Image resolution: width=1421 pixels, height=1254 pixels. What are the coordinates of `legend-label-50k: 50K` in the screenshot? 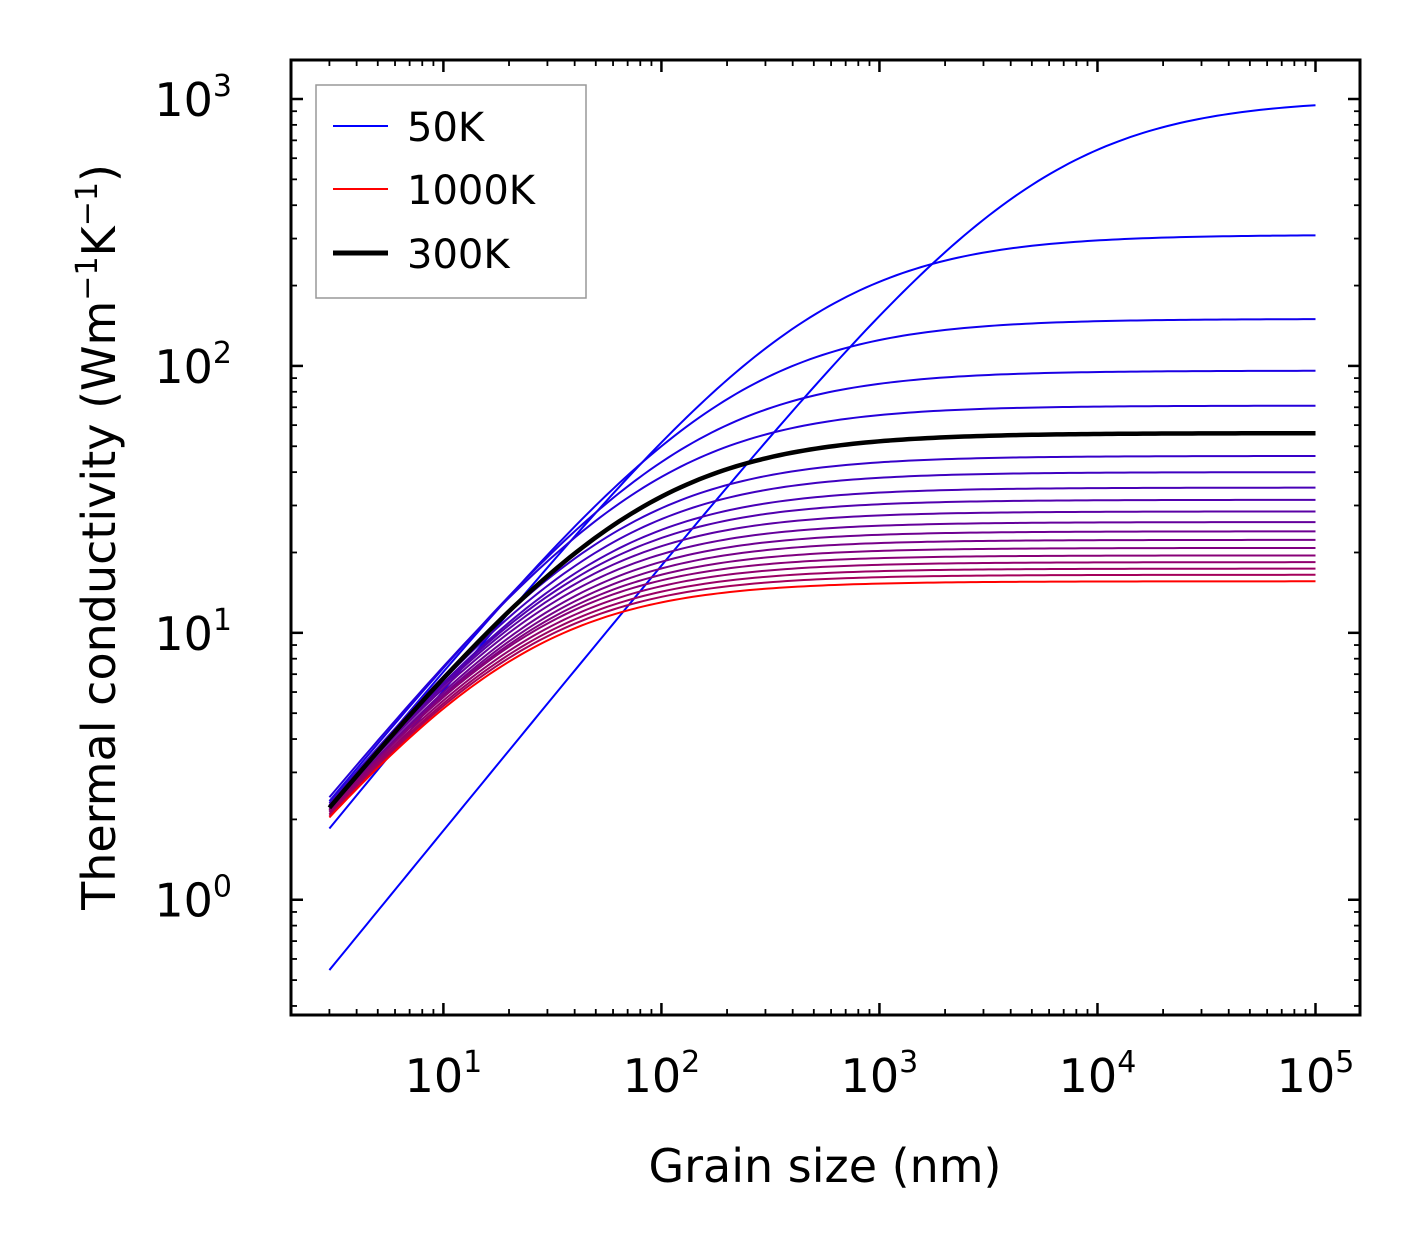 It's located at (446, 128).